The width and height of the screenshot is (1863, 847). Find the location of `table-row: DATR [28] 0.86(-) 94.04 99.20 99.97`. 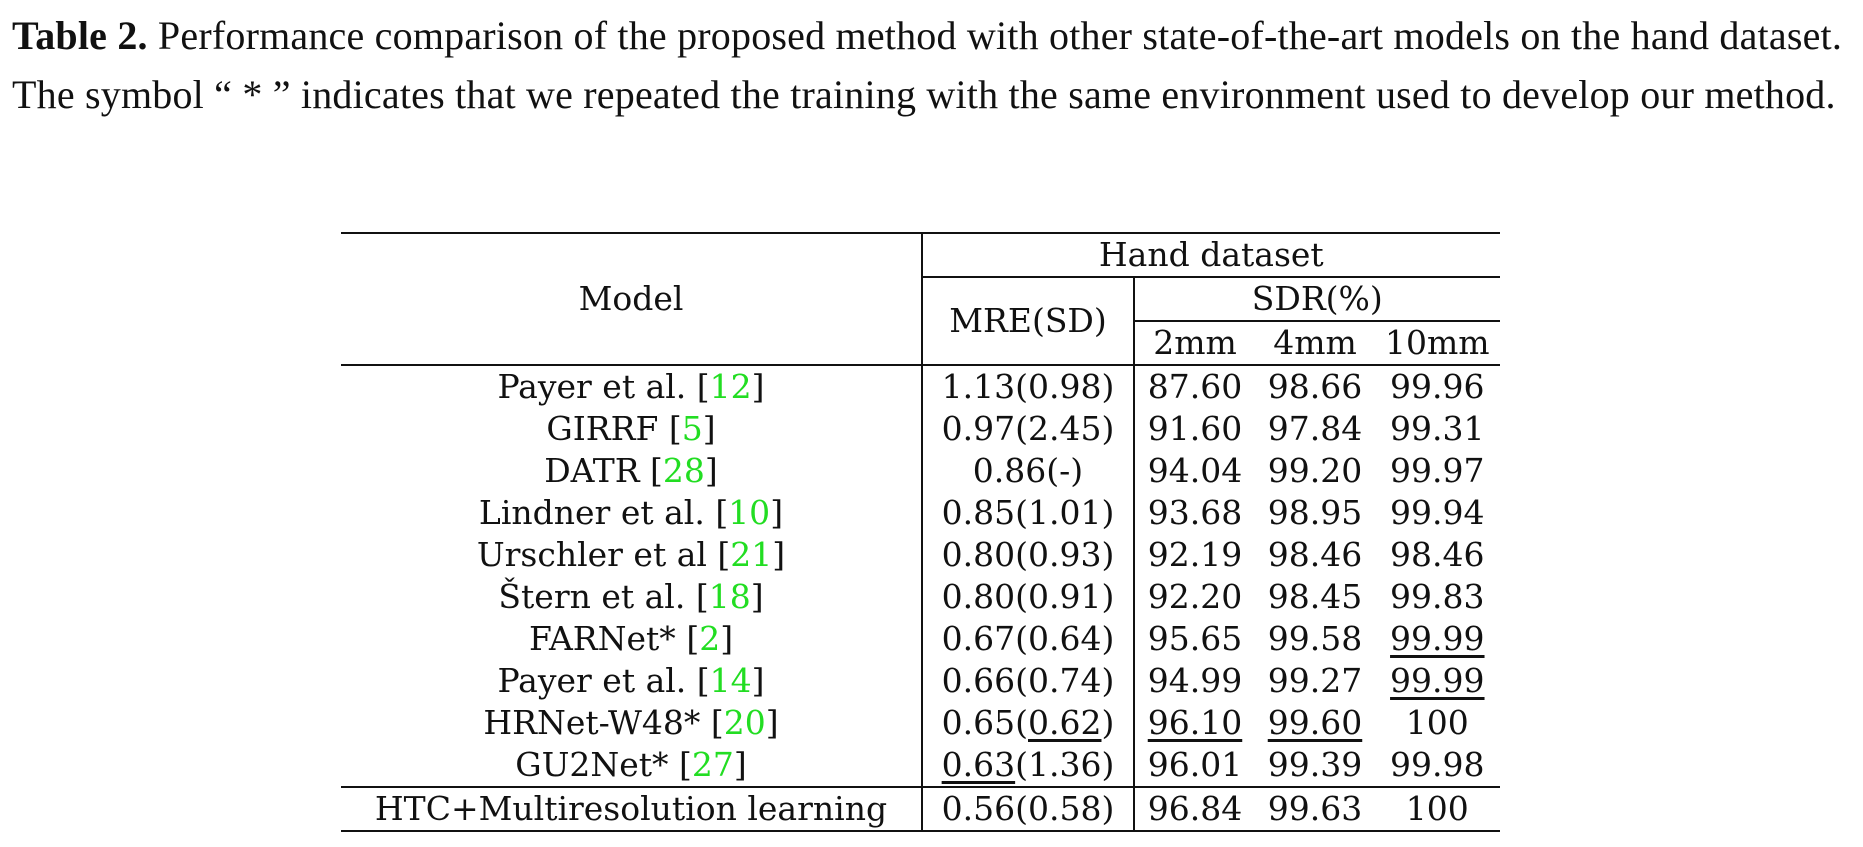

table-row: DATR [28] 0.86(-) 94.04 99.20 99.97 is located at coordinates (920, 471).